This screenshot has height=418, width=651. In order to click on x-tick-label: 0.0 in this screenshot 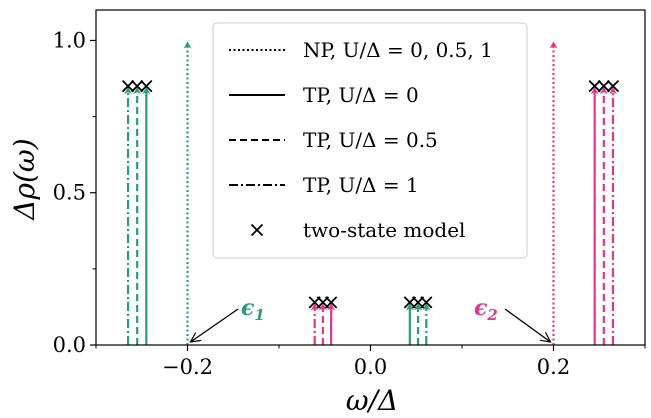, I will do `click(370, 367)`.